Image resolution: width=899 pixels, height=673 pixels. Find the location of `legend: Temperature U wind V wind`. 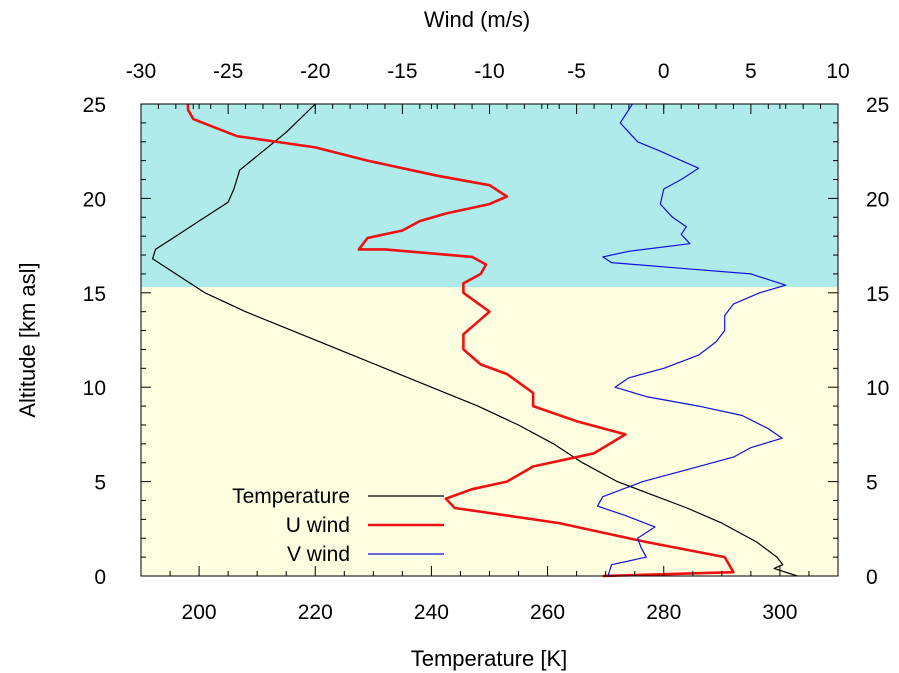

legend: Temperature U wind V wind is located at coordinates (338, 525).